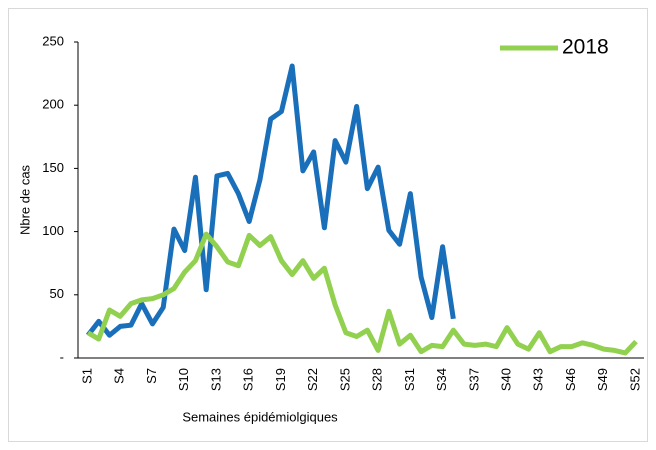 Image resolution: width=656 pixels, height=450 pixels. I want to click on x-axis-label: Semaines épidémiolgiques, so click(260, 416).